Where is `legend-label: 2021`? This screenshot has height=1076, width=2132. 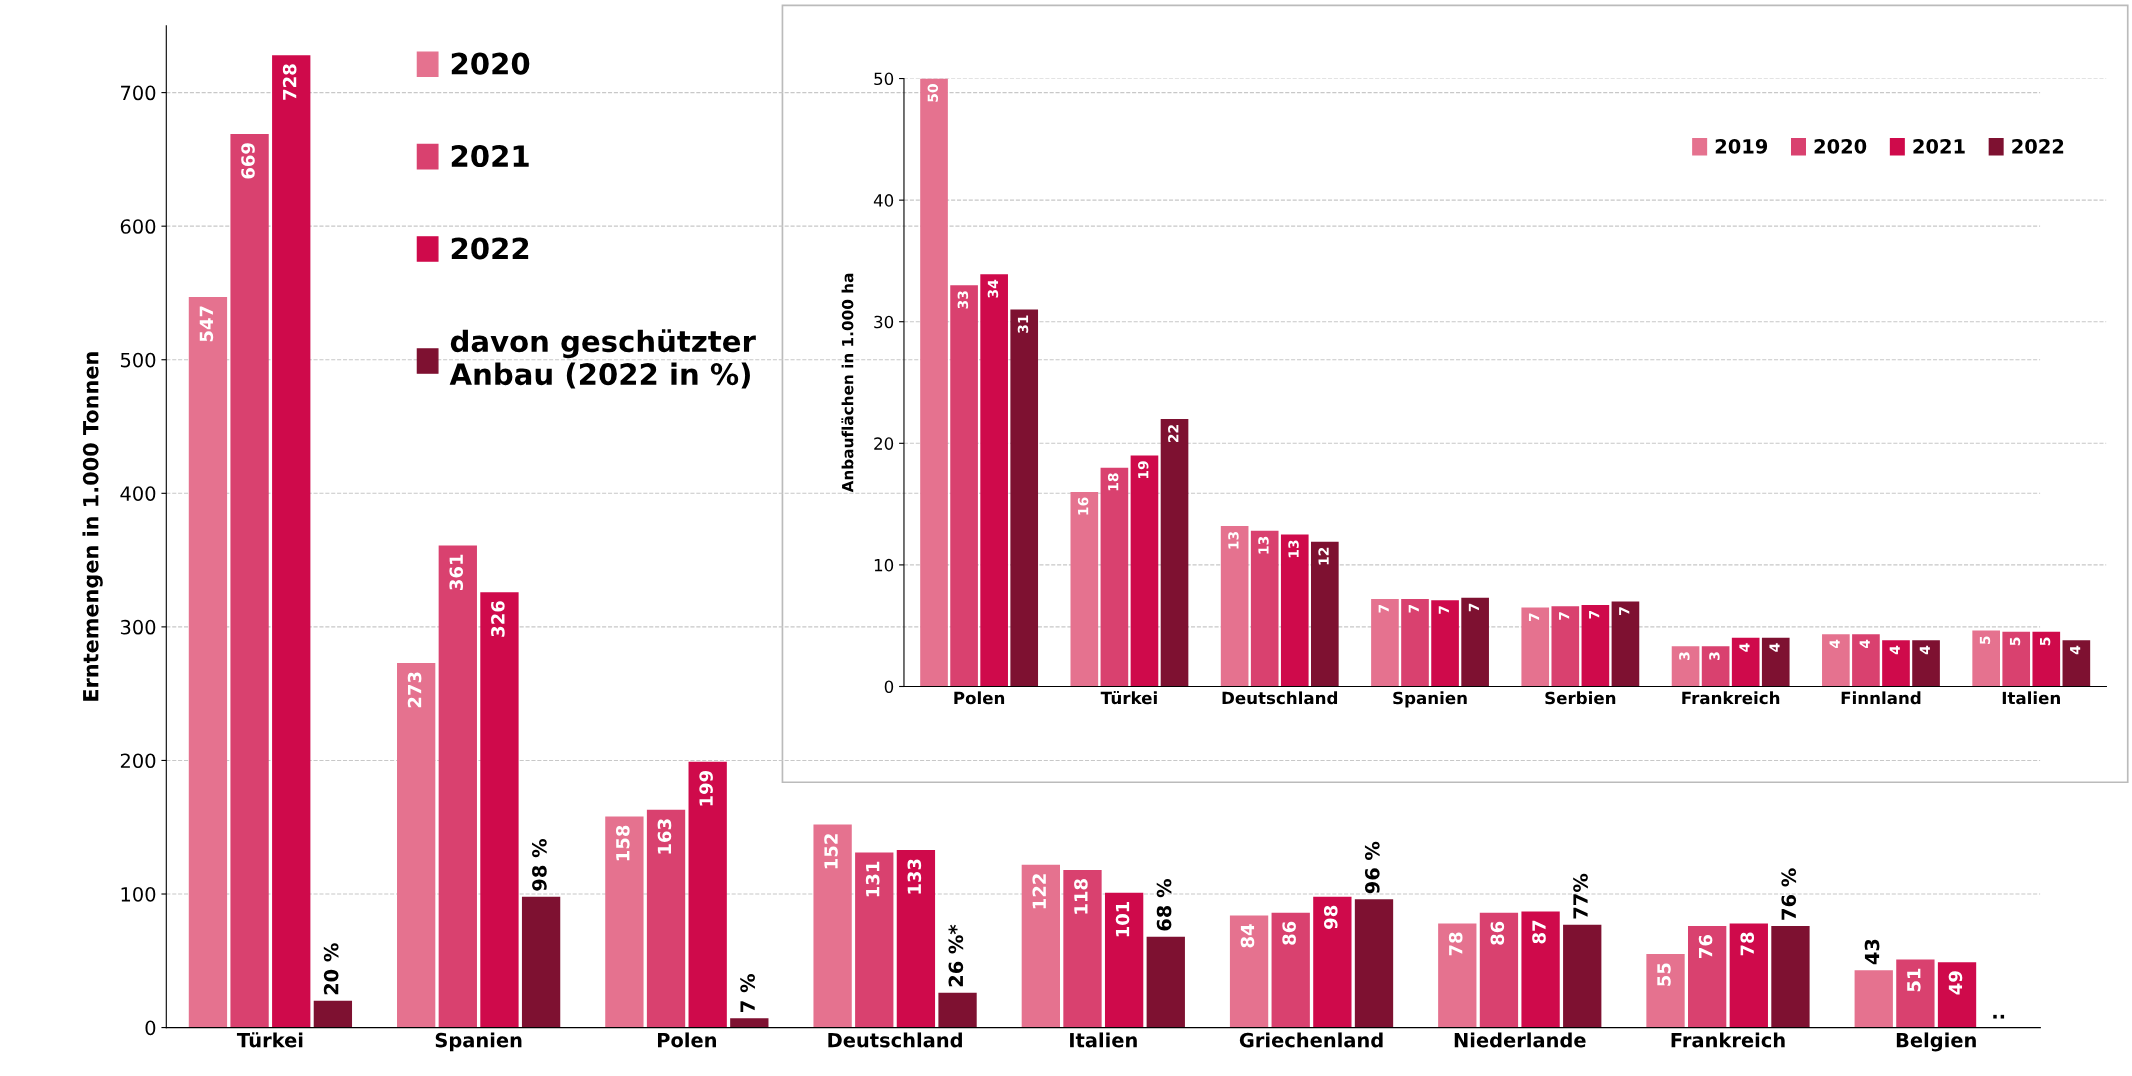
legend-label: 2021 is located at coordinates (1939, 146).